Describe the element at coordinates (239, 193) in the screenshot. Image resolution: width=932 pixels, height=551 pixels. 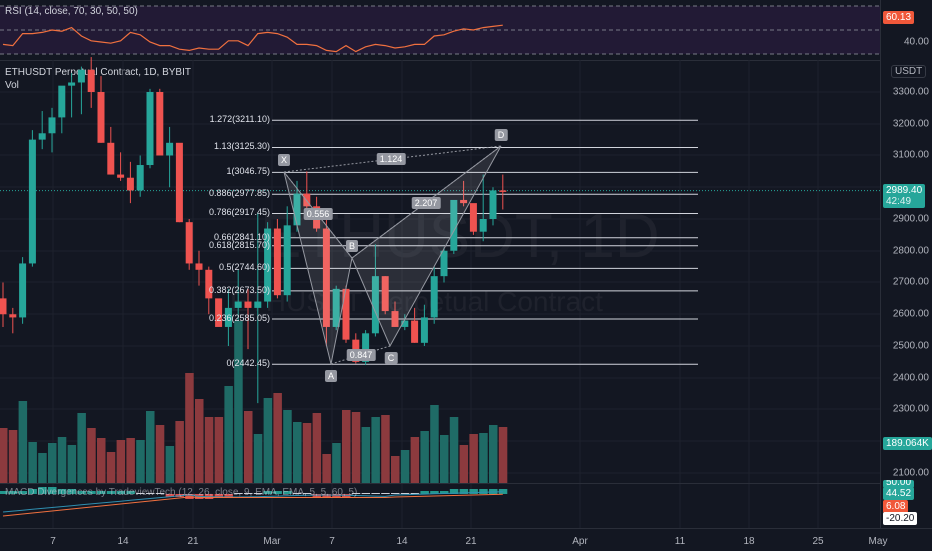
I see `fib-level-label: 0.886(2977.85)` at that location.